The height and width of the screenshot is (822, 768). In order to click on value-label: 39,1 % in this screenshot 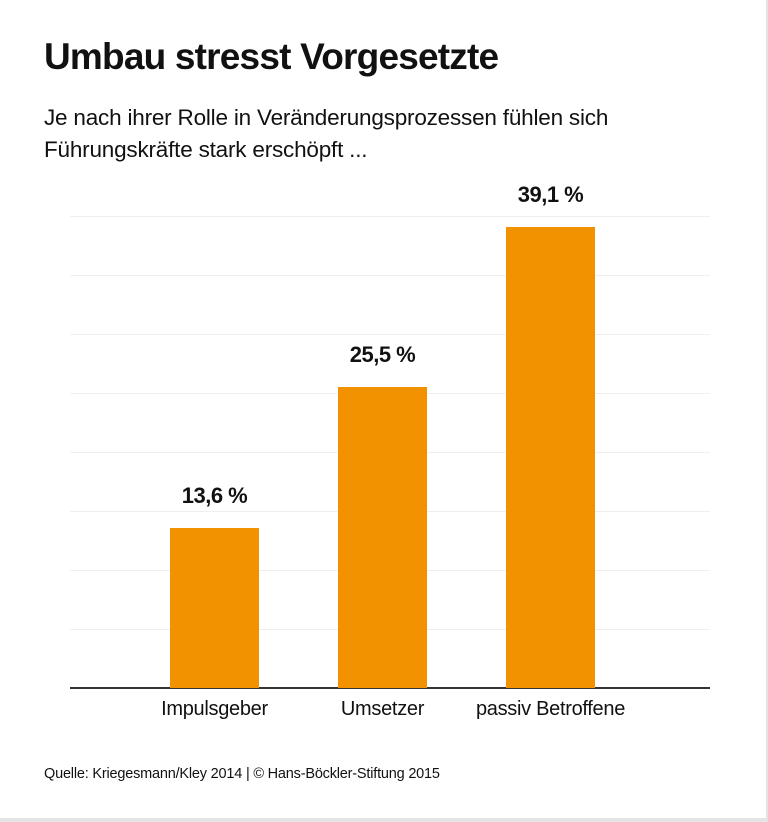, I will do `click(550, 194)`.